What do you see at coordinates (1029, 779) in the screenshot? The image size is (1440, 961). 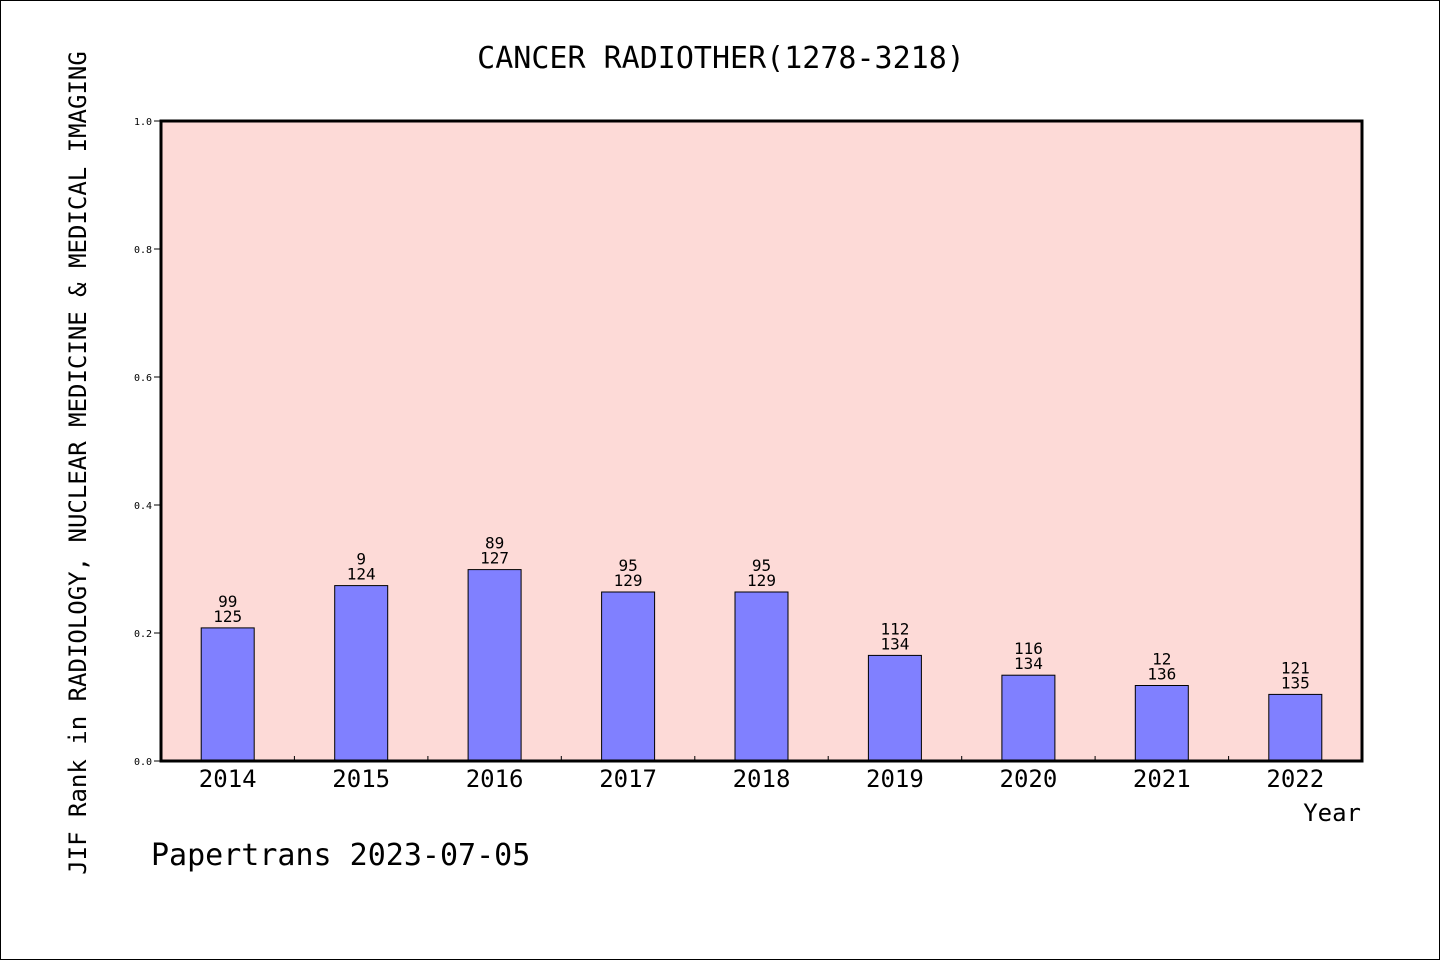 I see `x-tick-label-2020: 2020` at bounding box center [1029, 779].